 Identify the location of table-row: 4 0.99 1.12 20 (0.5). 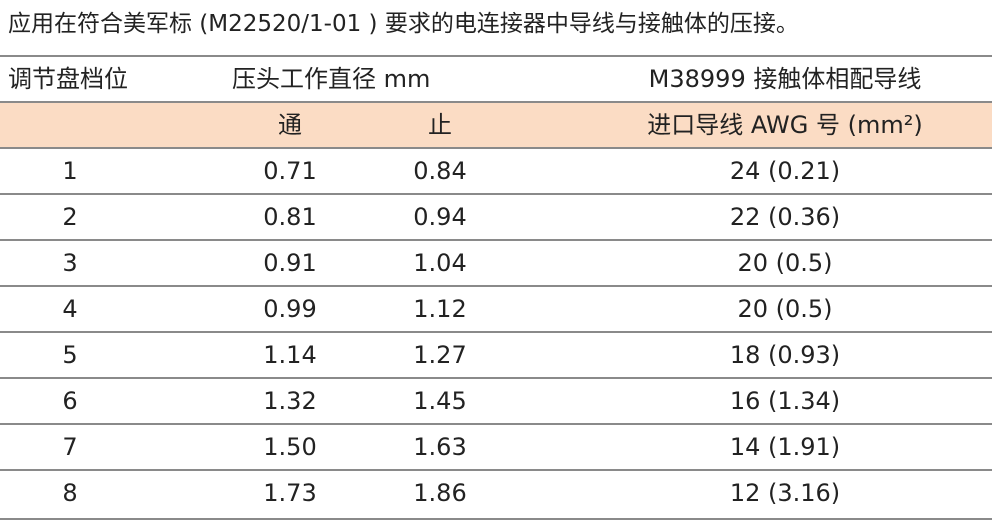
(496, 308).